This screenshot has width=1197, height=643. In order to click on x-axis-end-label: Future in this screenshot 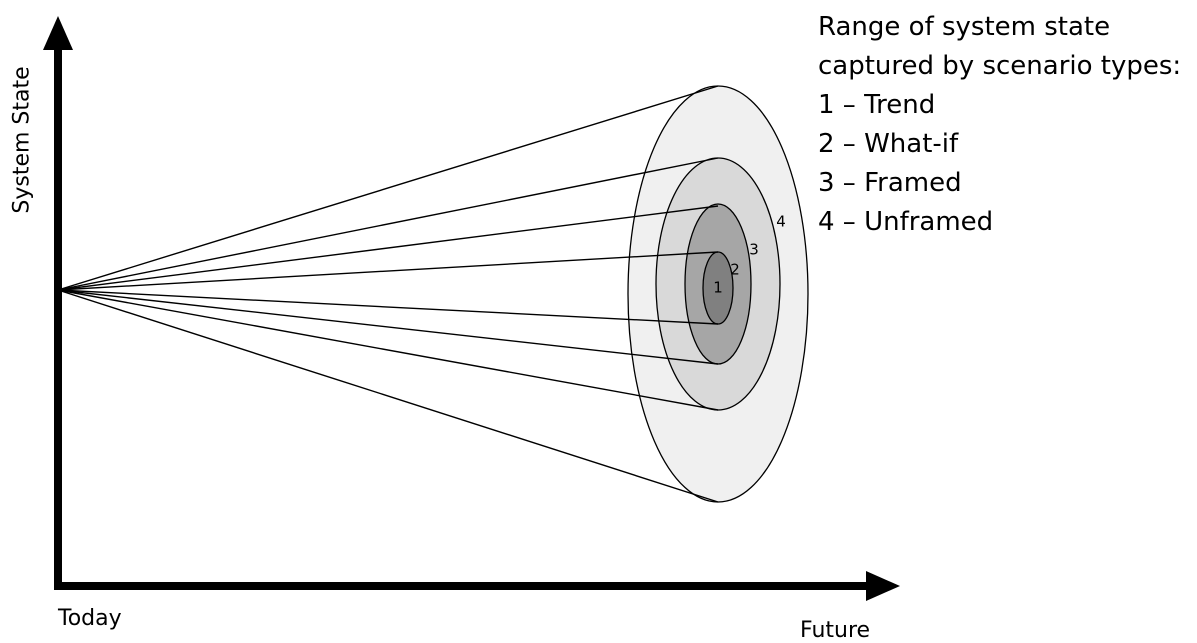, I will do `click(835, 630)`.